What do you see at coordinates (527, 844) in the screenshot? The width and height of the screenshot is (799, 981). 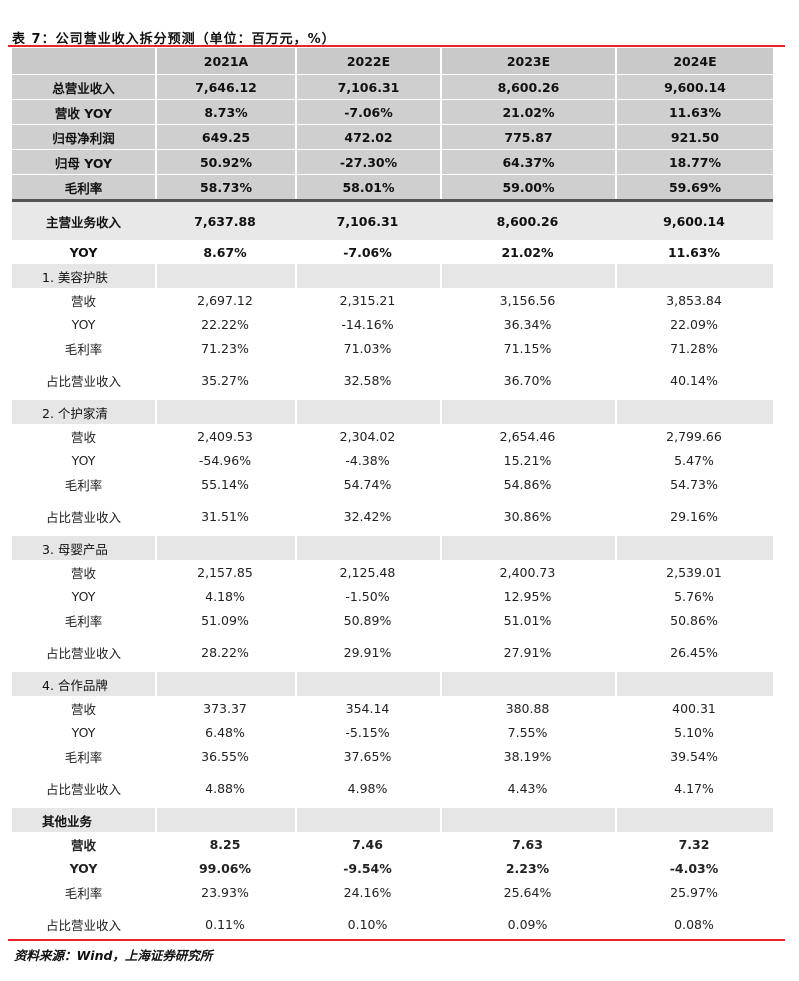 I see `cell-2023E: 7.63` at bounding box center [527, 844].